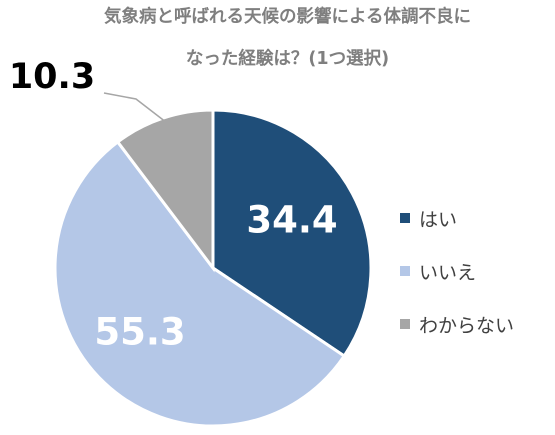 This screenshot has width=555, height=435. I want to click on legend-item-unknown: わからない, so click(457, 325).